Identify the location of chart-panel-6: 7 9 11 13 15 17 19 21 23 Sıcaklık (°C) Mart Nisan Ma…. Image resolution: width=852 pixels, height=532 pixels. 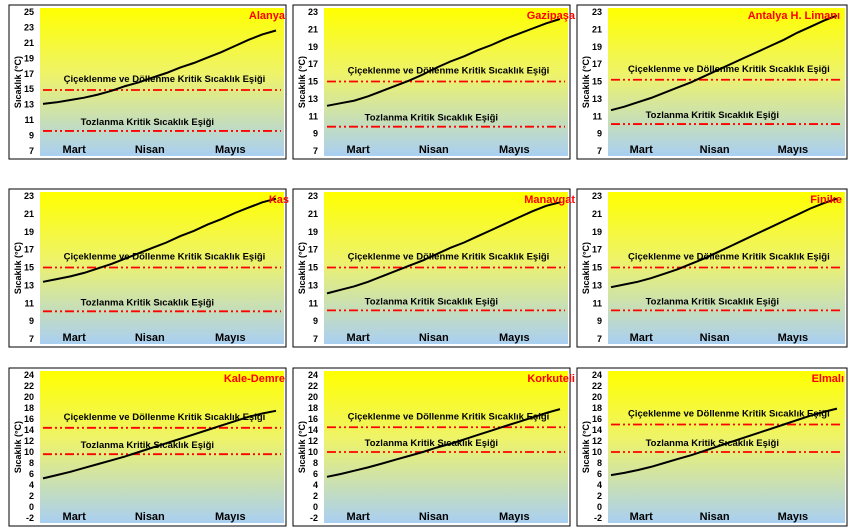
(712, 268).